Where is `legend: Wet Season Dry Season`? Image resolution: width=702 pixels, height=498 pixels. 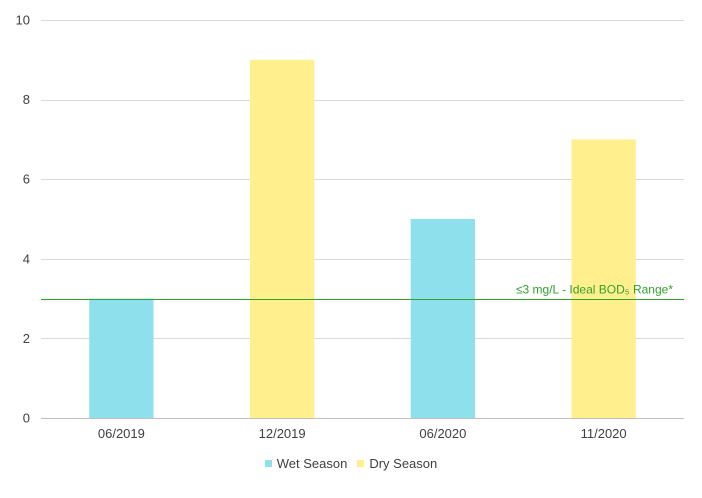 legend: Wet Season Dry Season is located at coordinates (351, 463).